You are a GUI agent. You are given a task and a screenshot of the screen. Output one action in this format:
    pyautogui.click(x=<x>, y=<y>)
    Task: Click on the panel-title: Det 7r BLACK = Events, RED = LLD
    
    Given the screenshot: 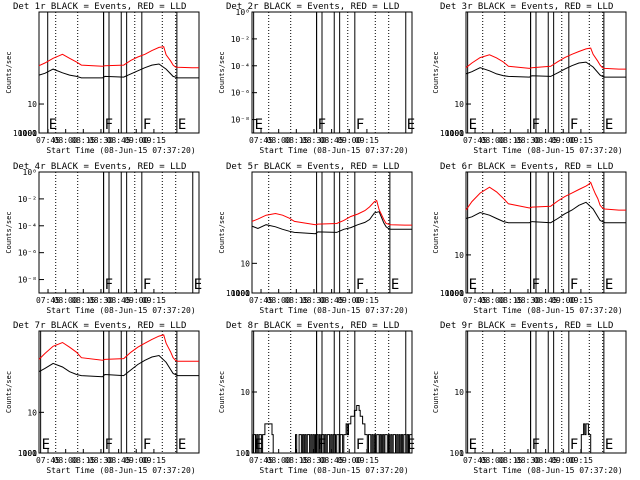 What is the action you would take?
    pyautogui.click(x=99, y=326)
    